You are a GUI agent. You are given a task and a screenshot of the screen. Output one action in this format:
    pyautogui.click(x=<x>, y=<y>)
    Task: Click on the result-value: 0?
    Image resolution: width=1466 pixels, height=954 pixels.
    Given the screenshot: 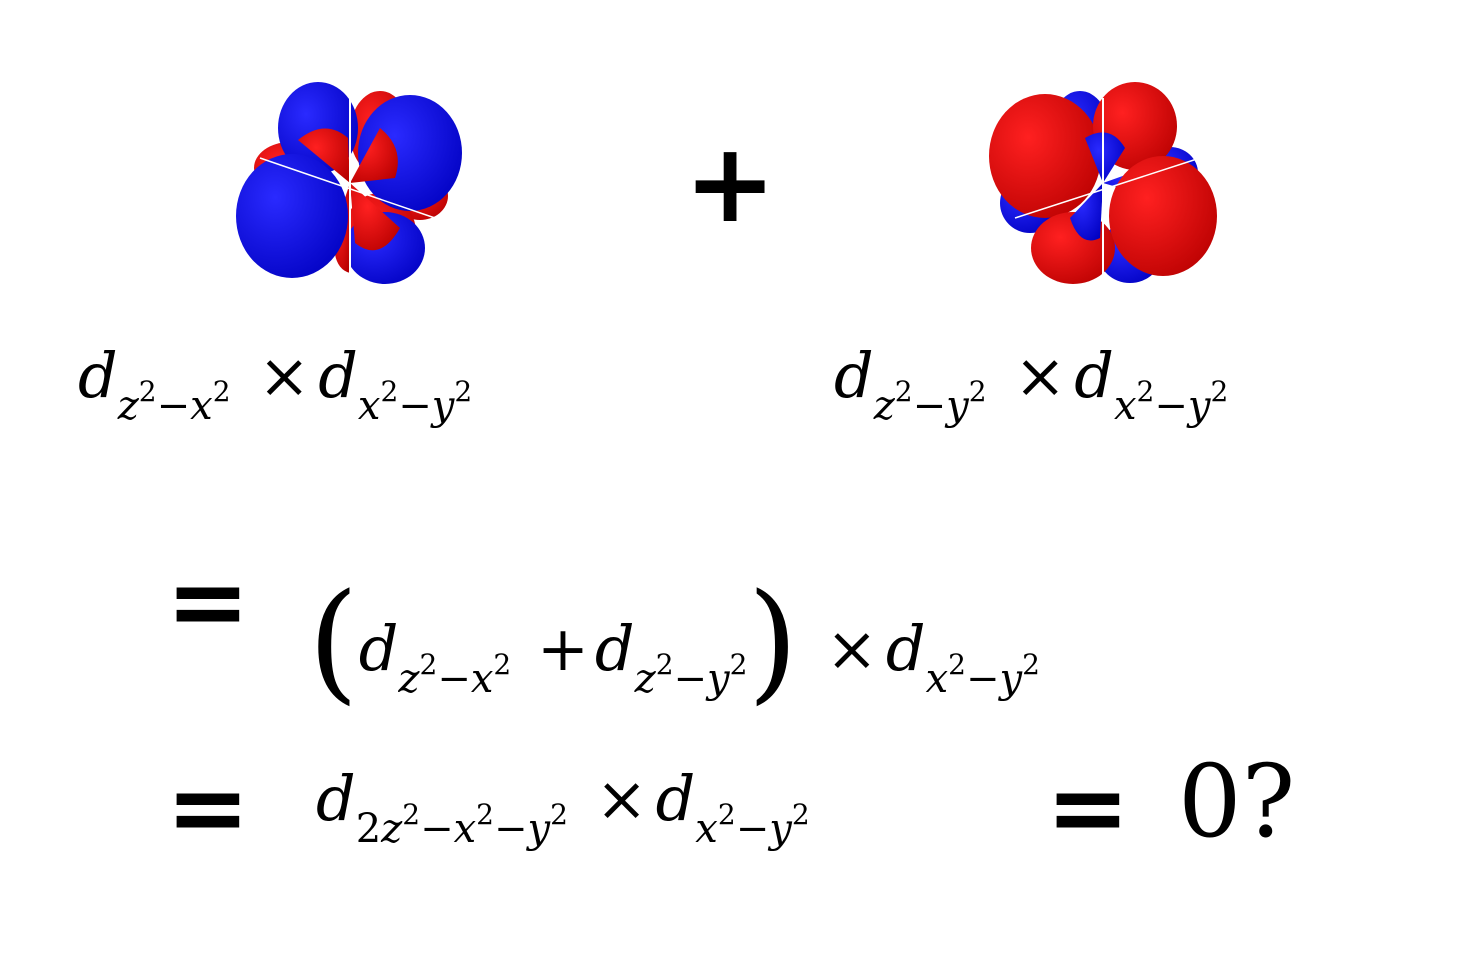 What is the action you would take?
    pyautogui.click(x=1236, y=802)
    